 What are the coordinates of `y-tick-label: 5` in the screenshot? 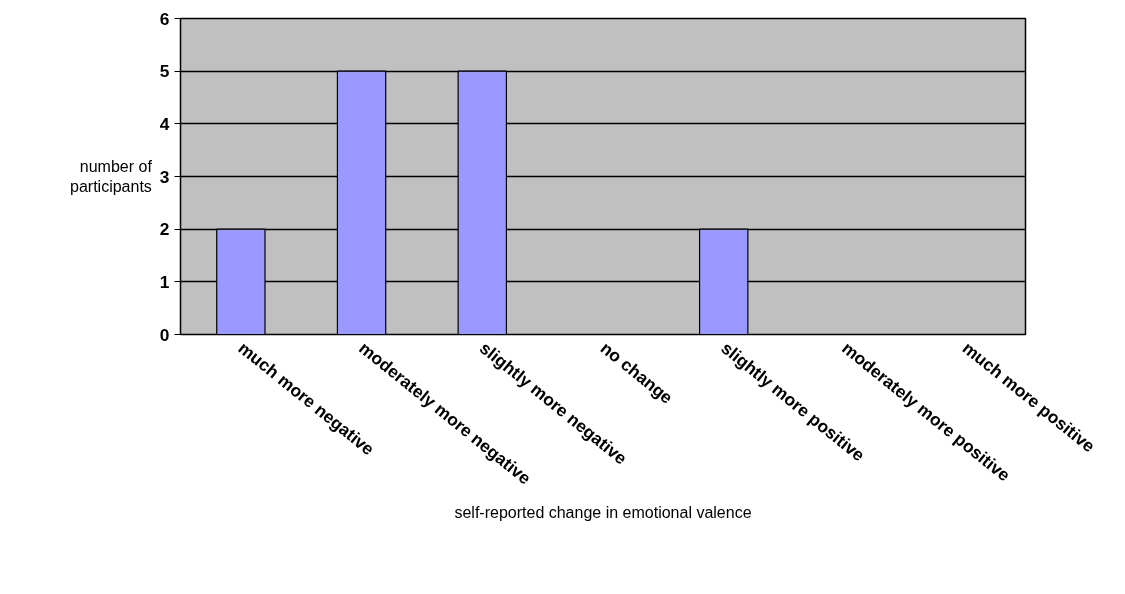 It's located at (164, 71).